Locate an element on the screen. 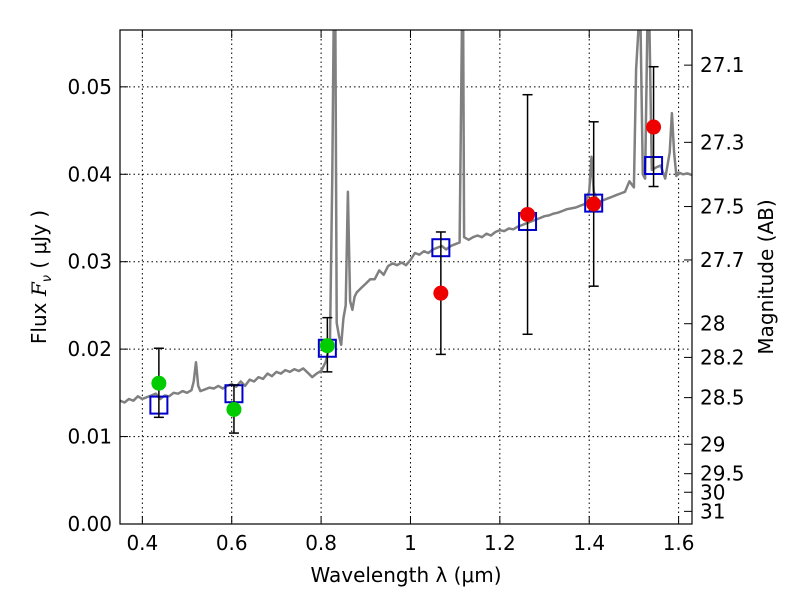 This screenshot has width=800, height=600. x-tick-label: 1 is located at coordinates (410, 543).